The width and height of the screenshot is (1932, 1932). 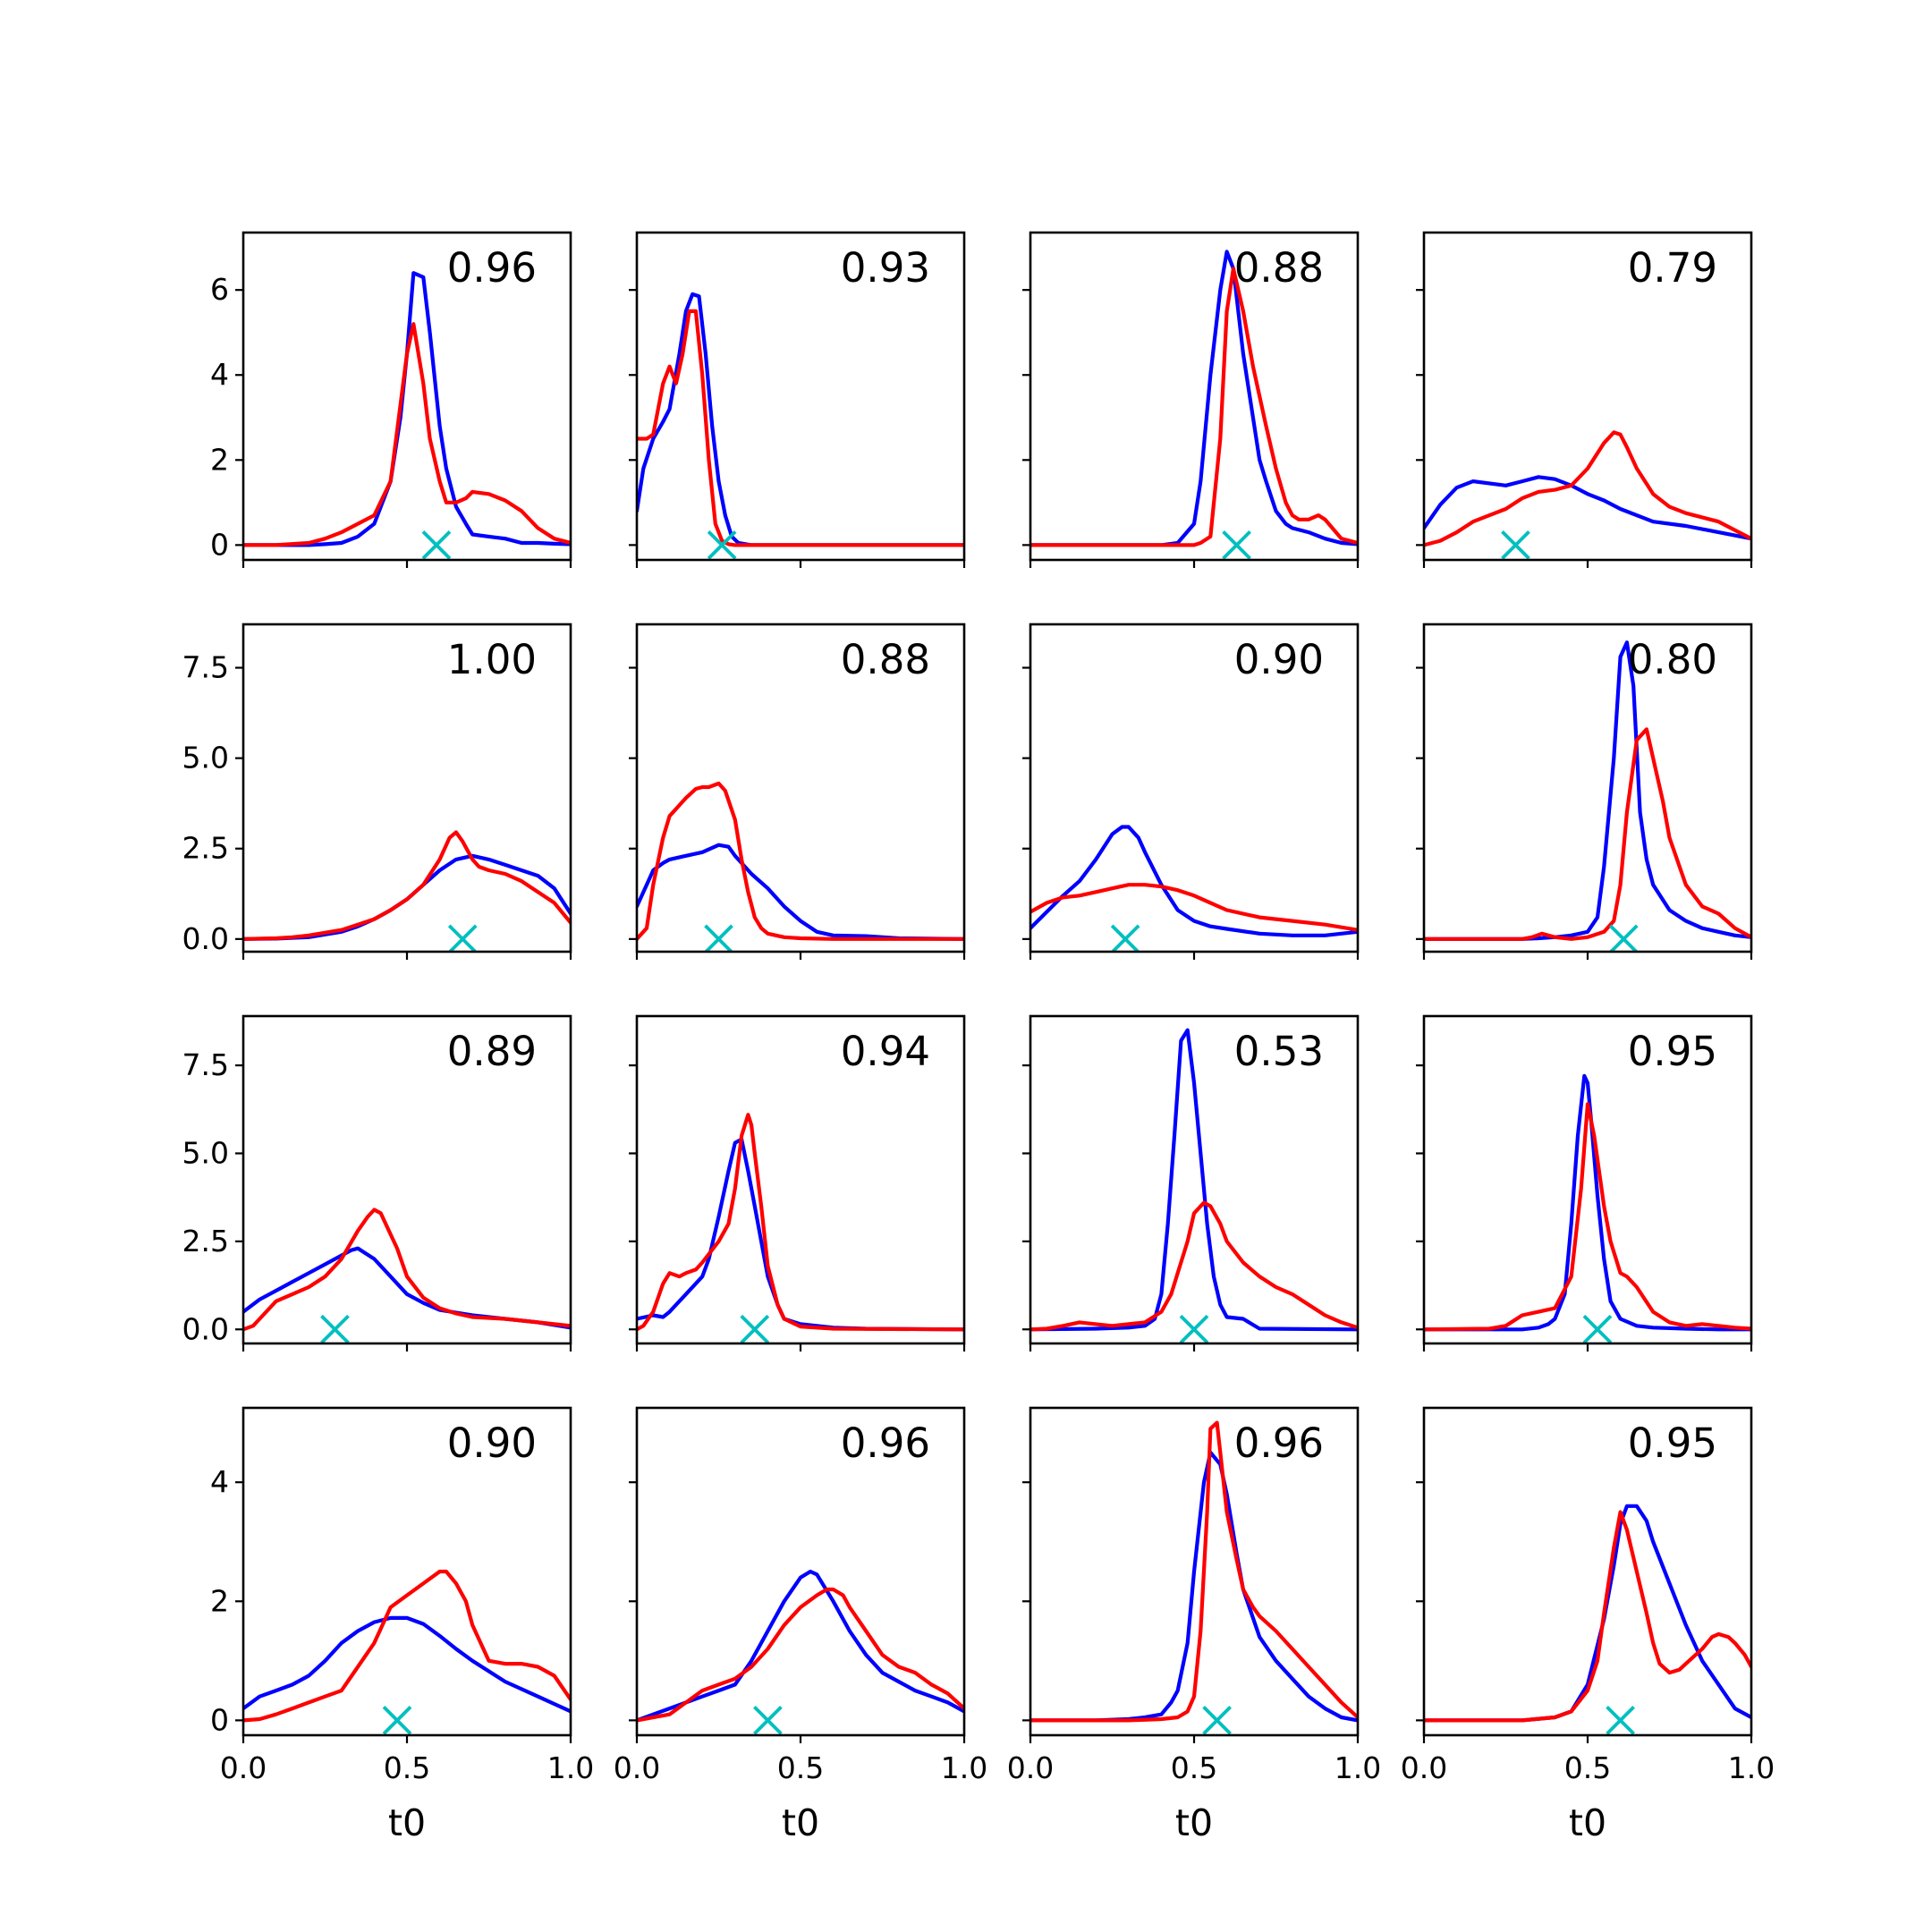 I want to click on subplot-4-2: 0.0 0.5 1.0 t0 0.96, so click(x=800, y=1625).